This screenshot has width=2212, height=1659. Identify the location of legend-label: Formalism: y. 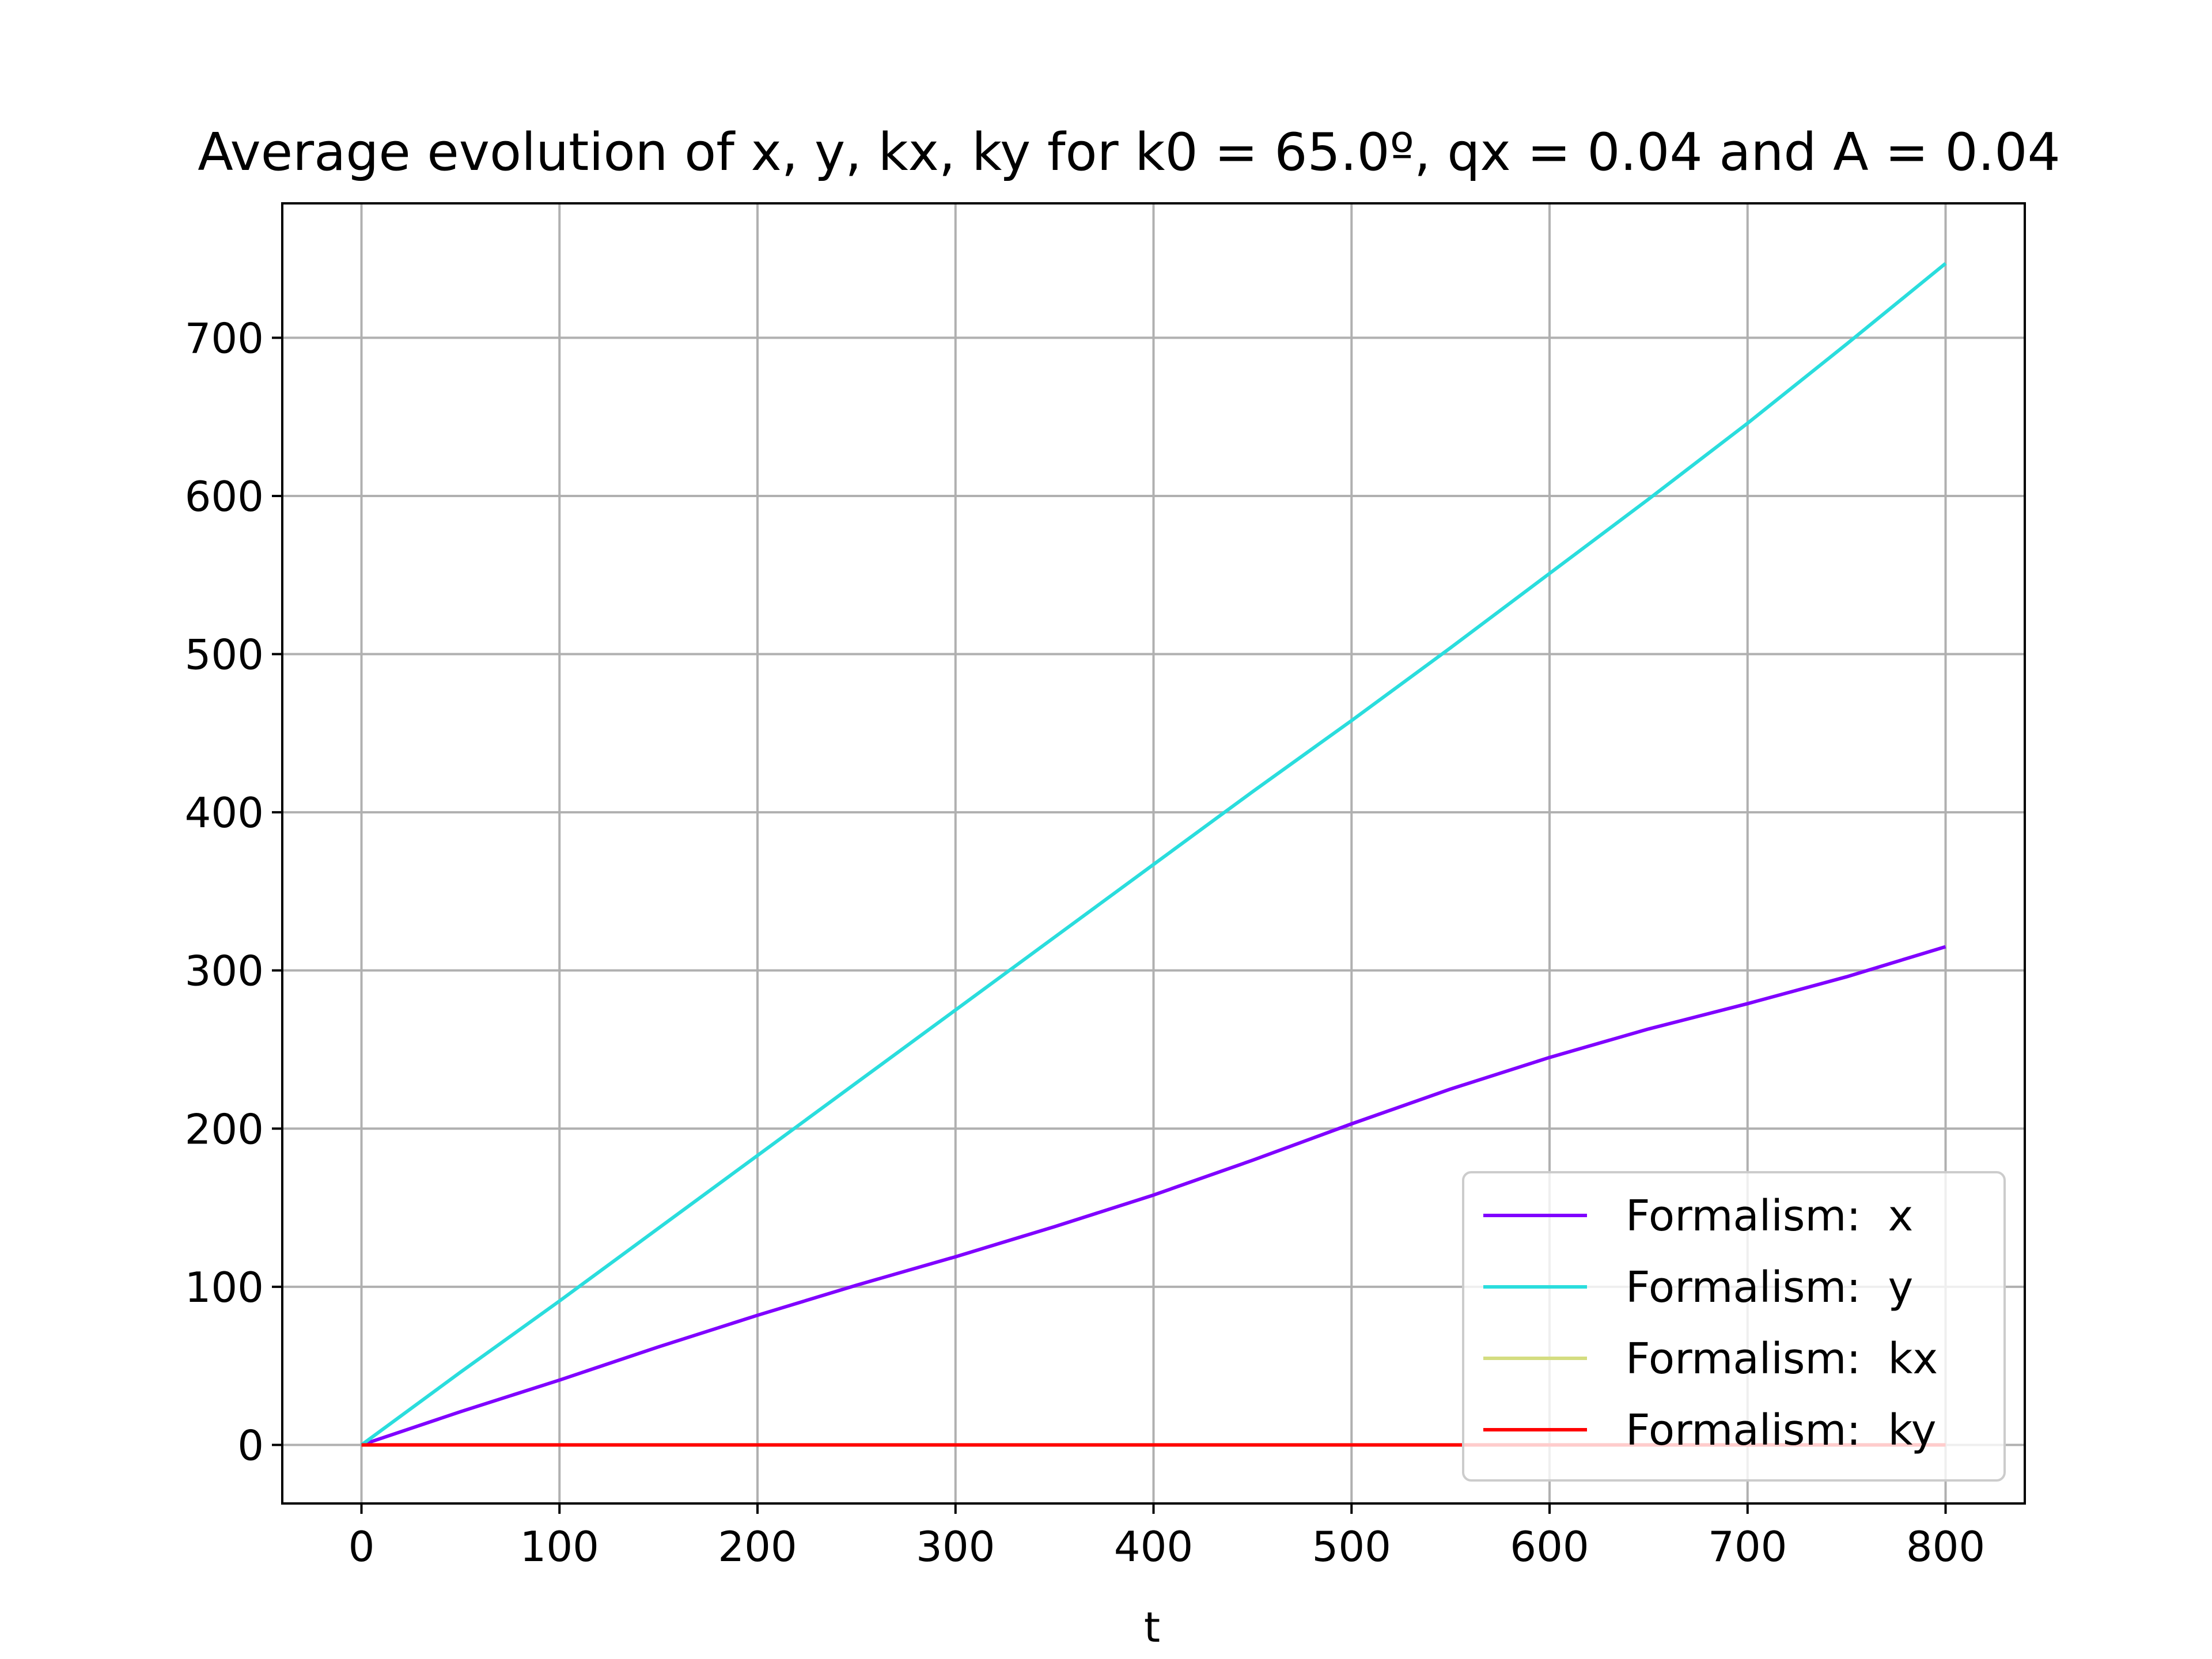
(1769, 1287).